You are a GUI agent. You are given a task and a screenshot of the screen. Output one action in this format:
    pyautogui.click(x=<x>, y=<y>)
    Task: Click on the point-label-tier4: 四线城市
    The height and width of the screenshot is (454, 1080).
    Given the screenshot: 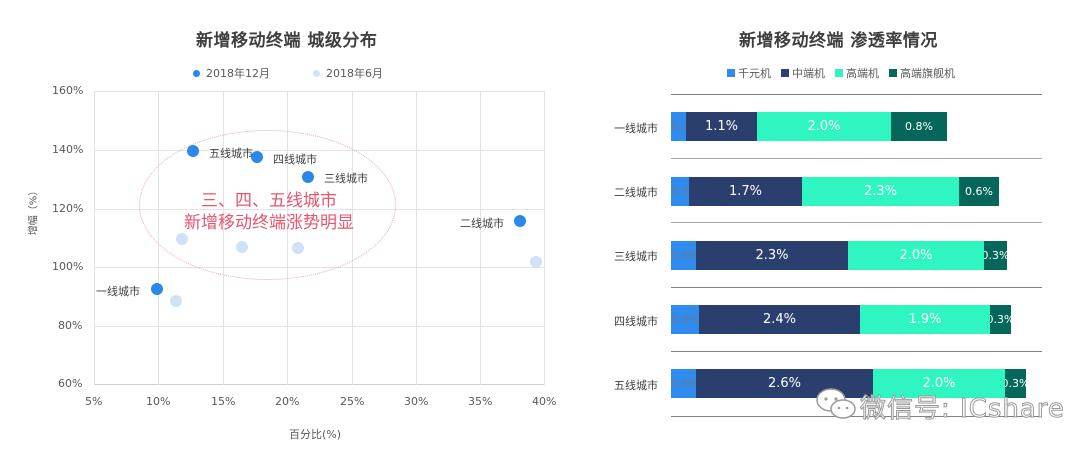 What is the action you would take?
    pyautogui.click(x=295, y=159)
    